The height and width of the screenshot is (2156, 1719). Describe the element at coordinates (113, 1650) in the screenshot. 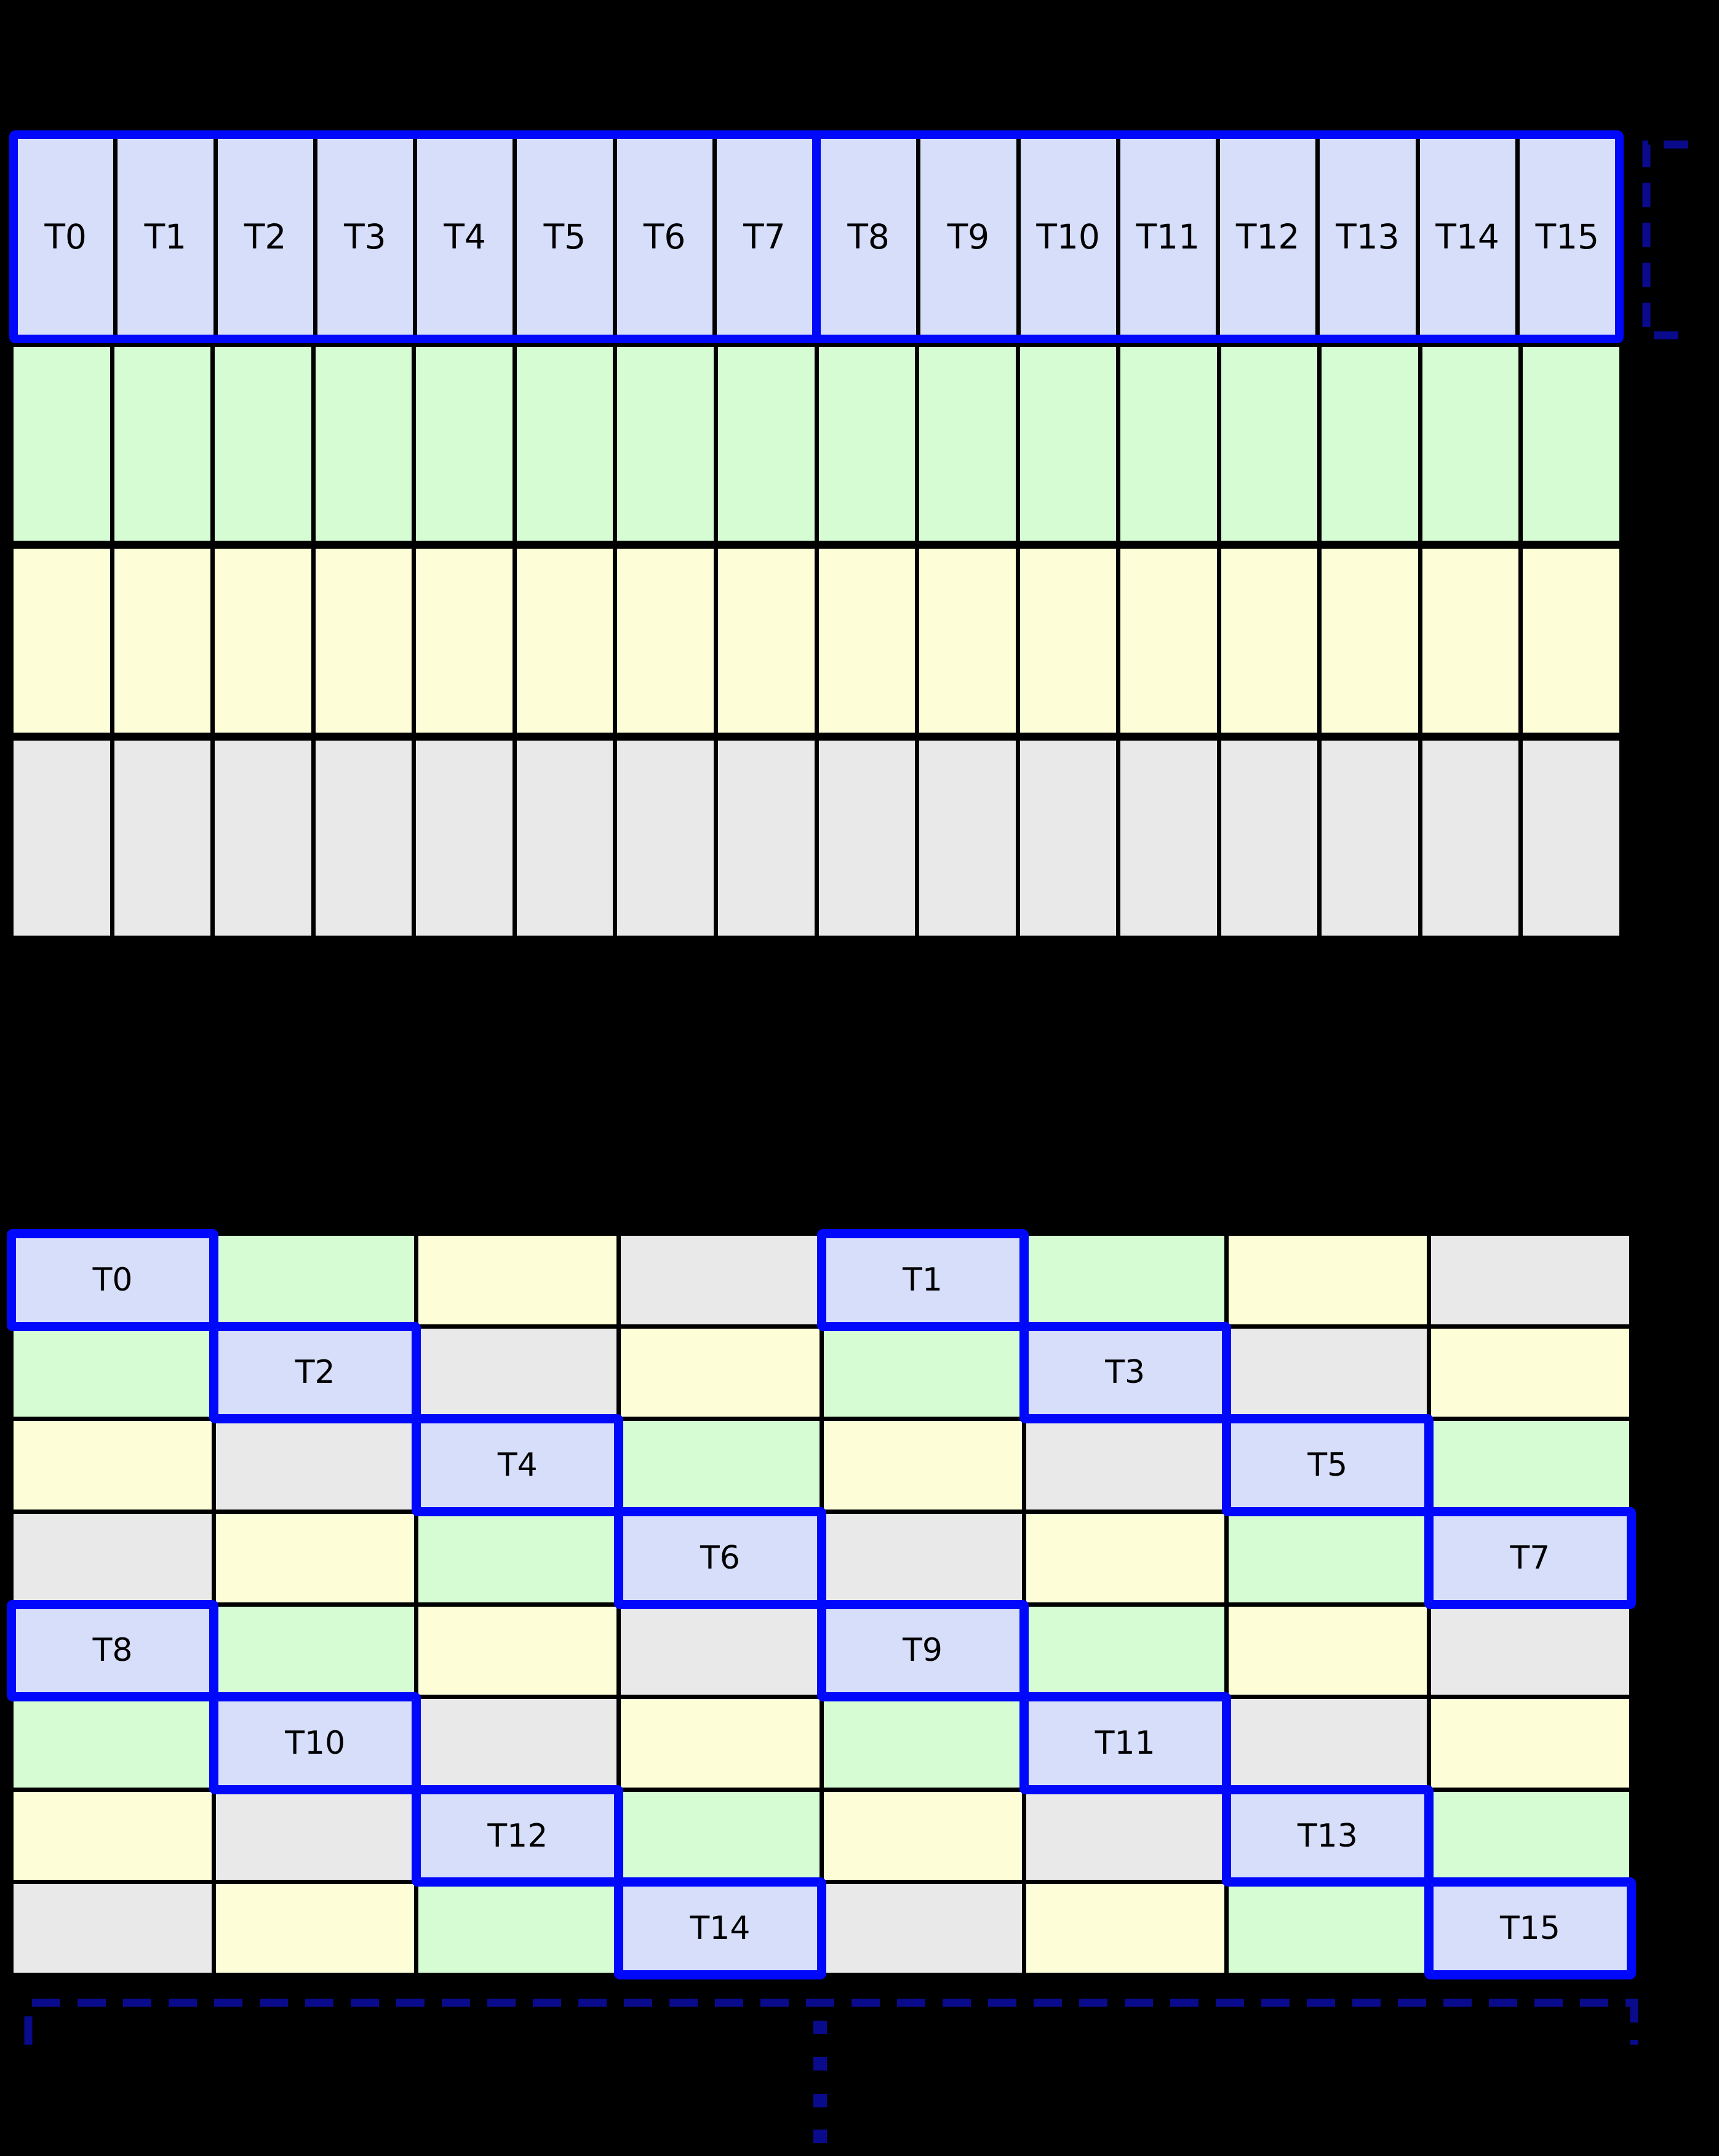

I see `bank-thread-cell-T8: T8` at that location.